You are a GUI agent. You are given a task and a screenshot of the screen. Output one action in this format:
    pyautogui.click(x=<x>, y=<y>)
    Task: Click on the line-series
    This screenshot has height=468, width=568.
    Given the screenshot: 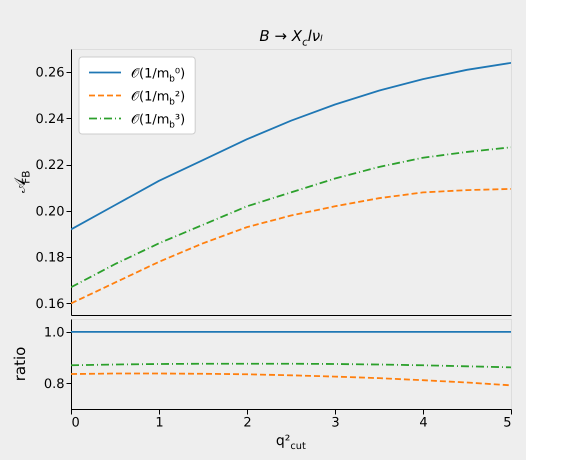 What is the action you would take?
    pyautogui.click(x=291, y=379)
    